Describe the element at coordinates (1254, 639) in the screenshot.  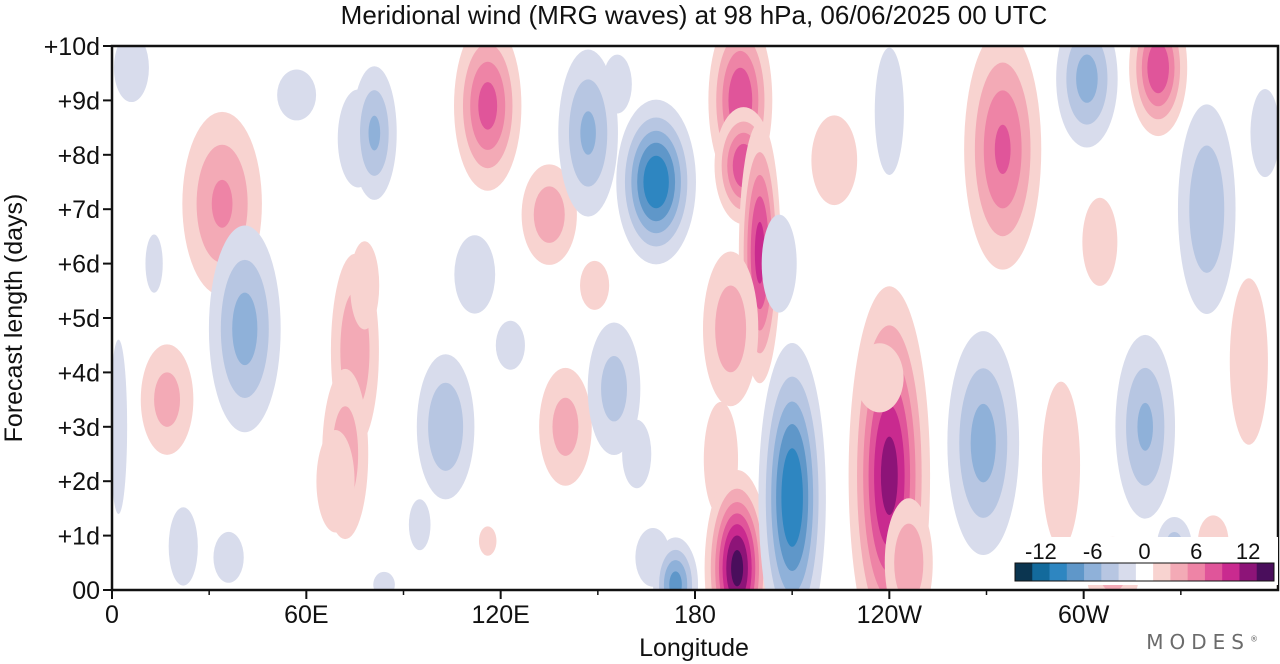
I see `brand-registered-mark: ®` at that location.